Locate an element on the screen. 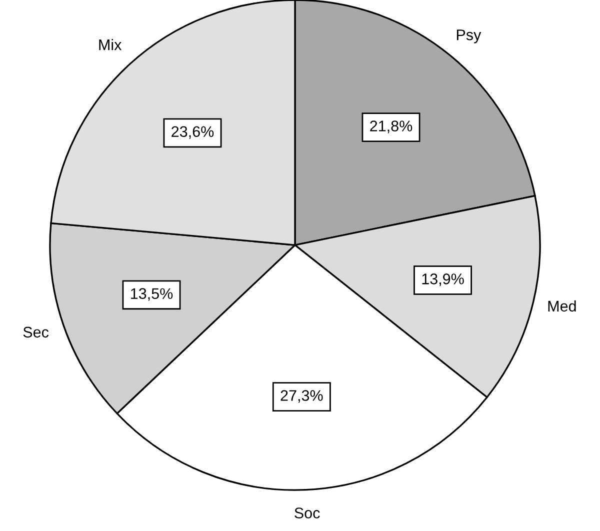 The width and height of the screenshot is (600, 531). slice-label: Psy is located at coordinates (469, 37).